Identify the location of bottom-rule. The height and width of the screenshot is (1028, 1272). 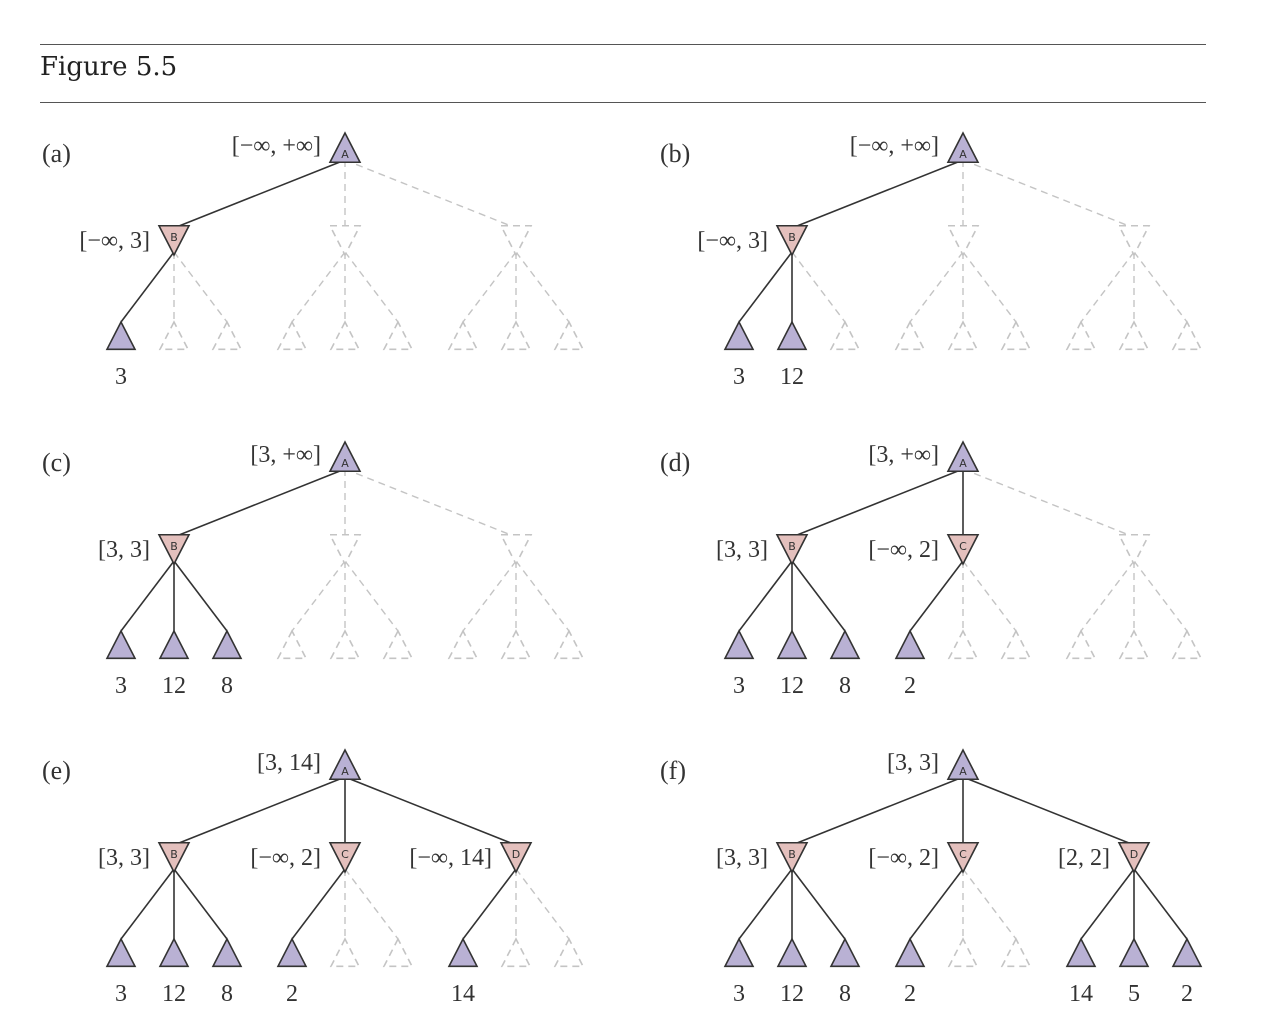
(623, 102).